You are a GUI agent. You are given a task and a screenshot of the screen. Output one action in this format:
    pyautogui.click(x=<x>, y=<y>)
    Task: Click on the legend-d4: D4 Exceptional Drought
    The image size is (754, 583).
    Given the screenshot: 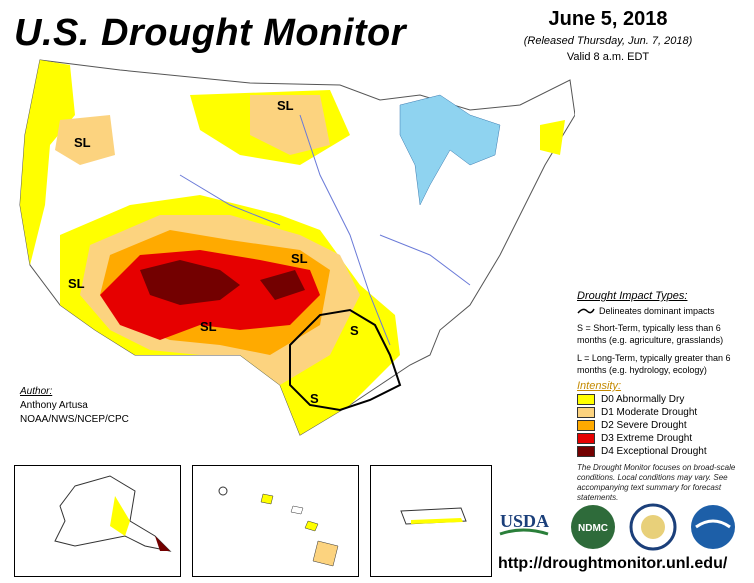 What is the action you would take?
    pyautogui.click(x=663, y=451)
    